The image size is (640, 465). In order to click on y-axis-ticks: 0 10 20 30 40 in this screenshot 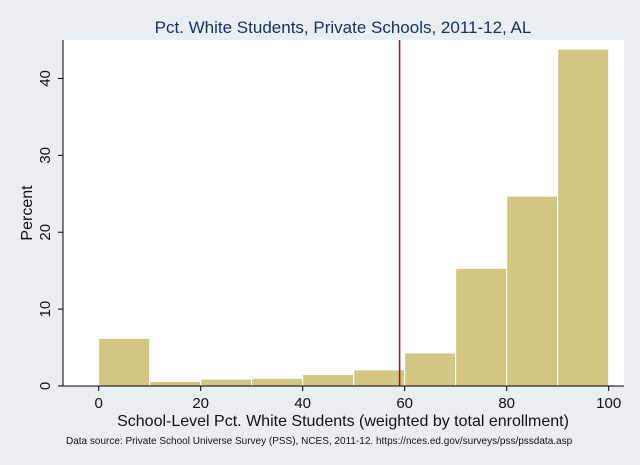, I will do `click(50, 230)`.